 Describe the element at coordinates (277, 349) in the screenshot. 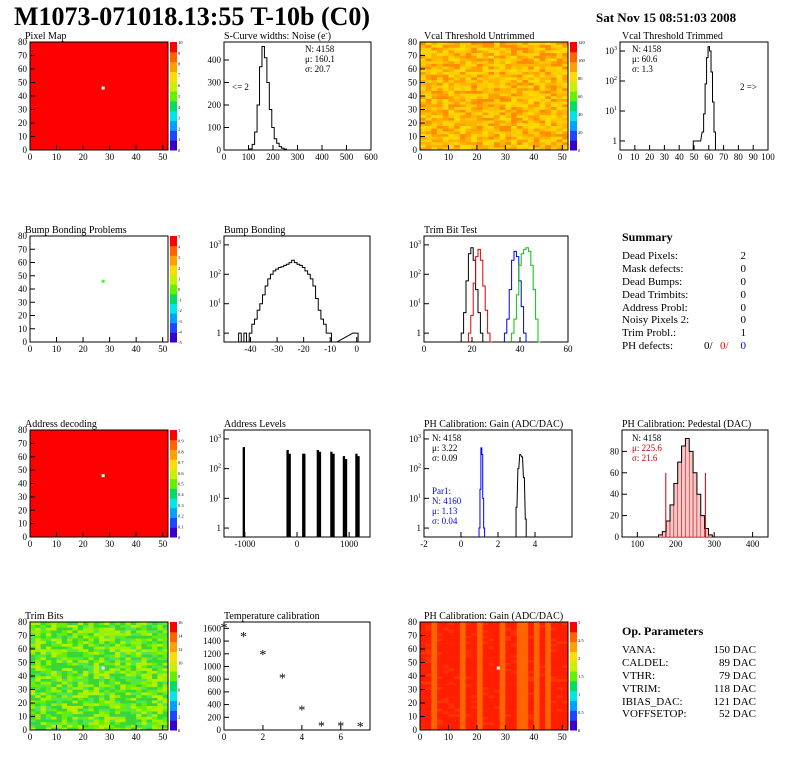

I see `x-tick-label: -30` at that location.